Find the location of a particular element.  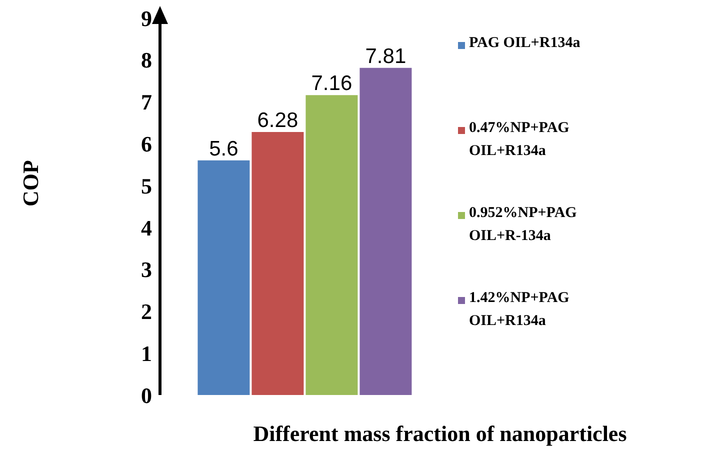

y-tick-label: 8 is located at coordinates (146, 60).